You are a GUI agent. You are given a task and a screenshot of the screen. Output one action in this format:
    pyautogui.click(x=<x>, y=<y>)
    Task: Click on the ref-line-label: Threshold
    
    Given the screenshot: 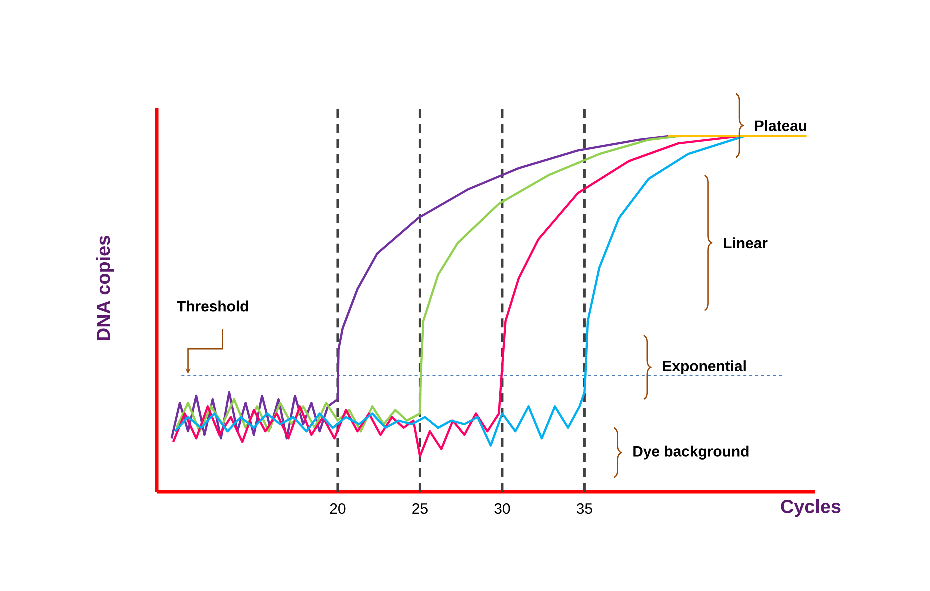 What is the action you would take?
    pyautogui.click(x=212, y=306)
    